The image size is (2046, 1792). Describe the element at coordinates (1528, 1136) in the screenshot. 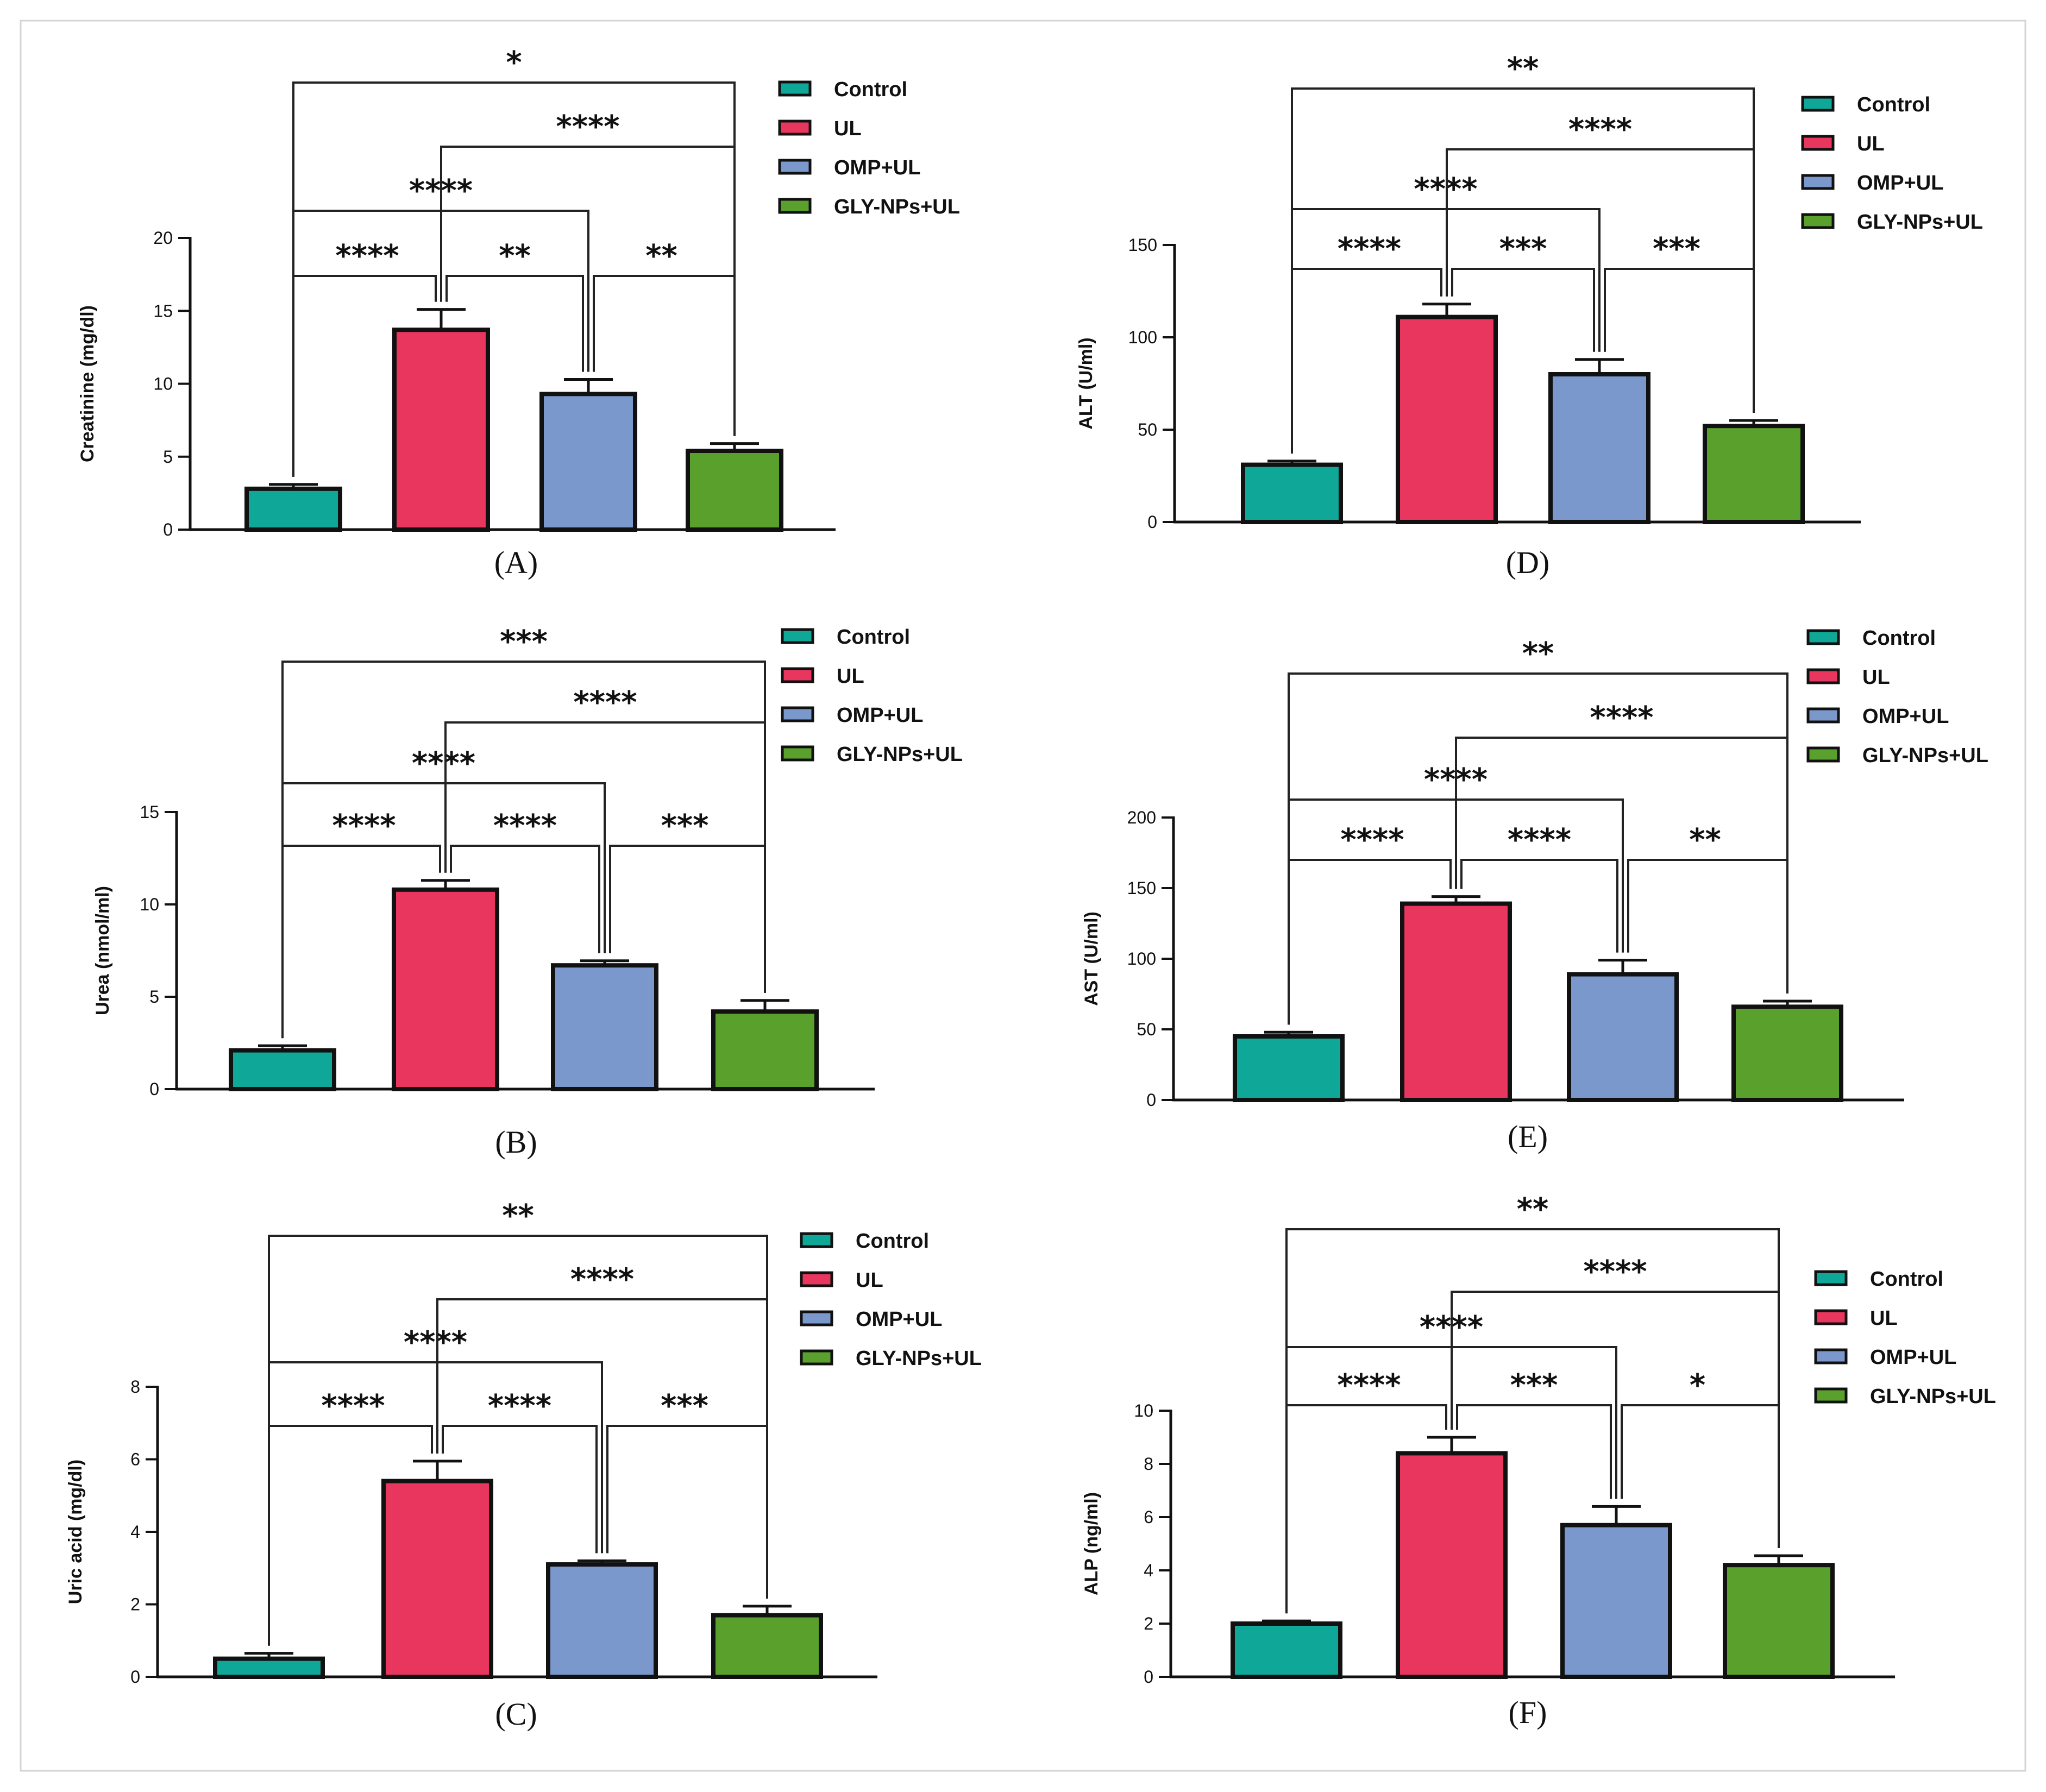

I see `panel-caption: (E)` at that location.